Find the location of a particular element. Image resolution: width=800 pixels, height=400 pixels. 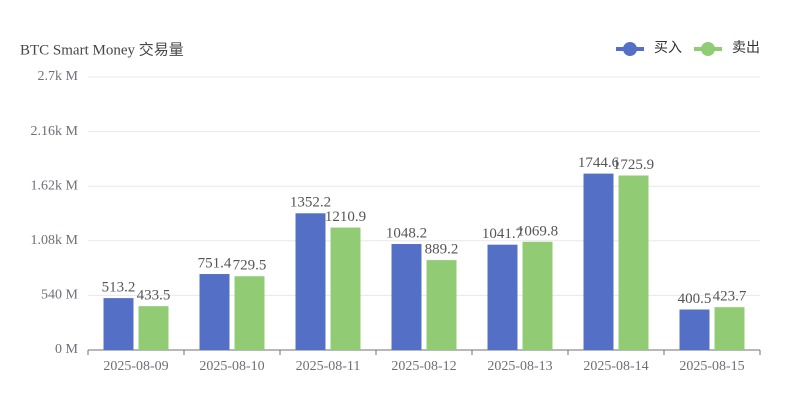

value-label: 400.5 is located at coordinates (695, 299).